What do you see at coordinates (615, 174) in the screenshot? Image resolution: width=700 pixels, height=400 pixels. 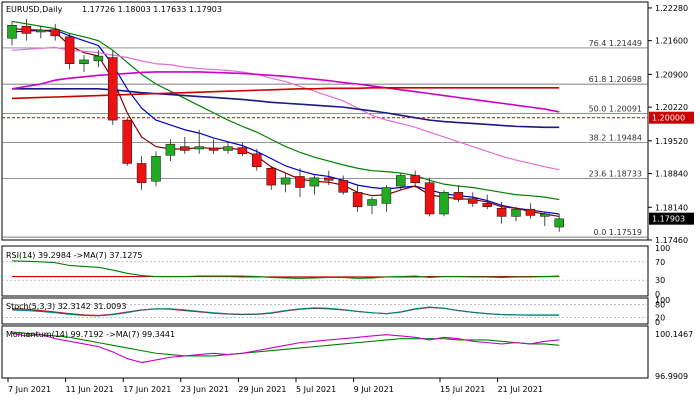 I see `fib-level-label: 23.6 1.18733` at bounding box center [615, 174].